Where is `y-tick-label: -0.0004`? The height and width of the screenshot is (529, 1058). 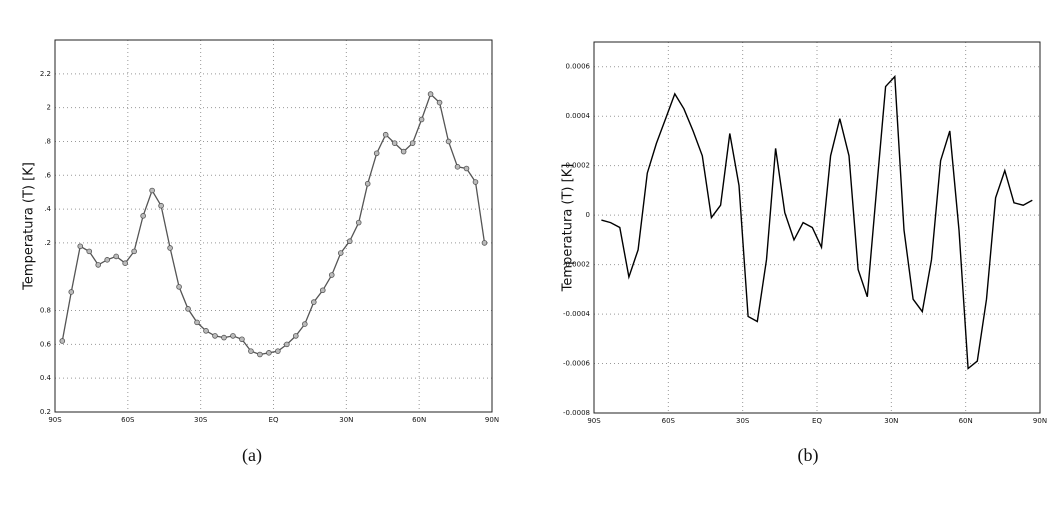 y-tick-label: -0.0004 is located at coordinates (577, 314).